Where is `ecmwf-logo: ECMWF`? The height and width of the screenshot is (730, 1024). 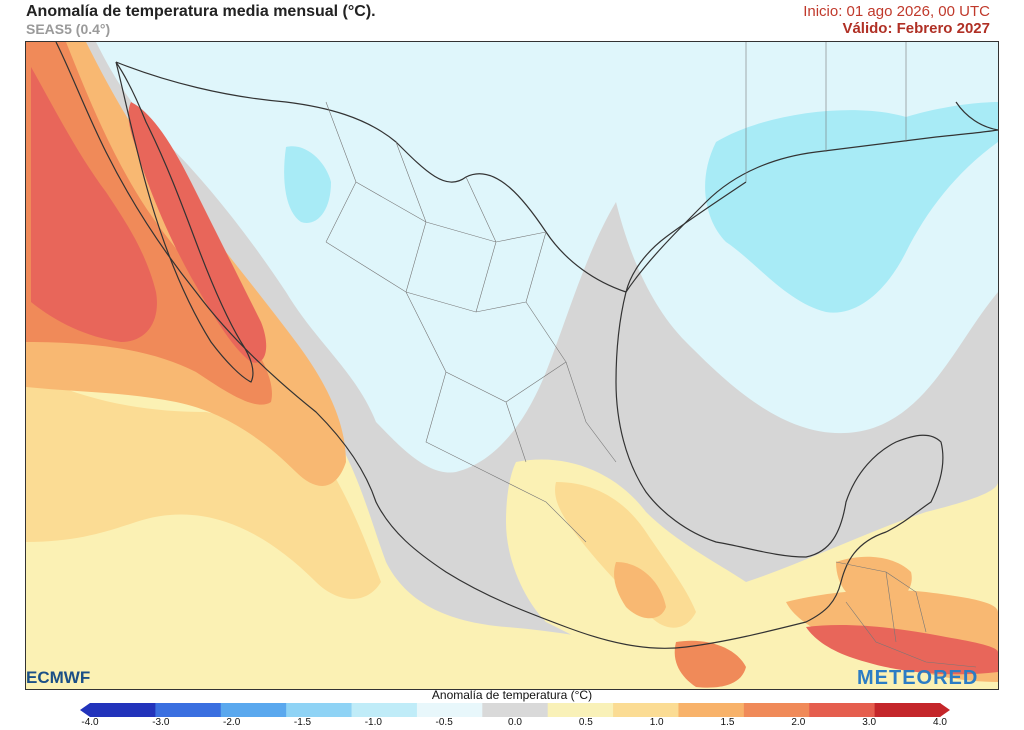 ecmwf-logo: ECMWF is located at coordinates (58, 677).